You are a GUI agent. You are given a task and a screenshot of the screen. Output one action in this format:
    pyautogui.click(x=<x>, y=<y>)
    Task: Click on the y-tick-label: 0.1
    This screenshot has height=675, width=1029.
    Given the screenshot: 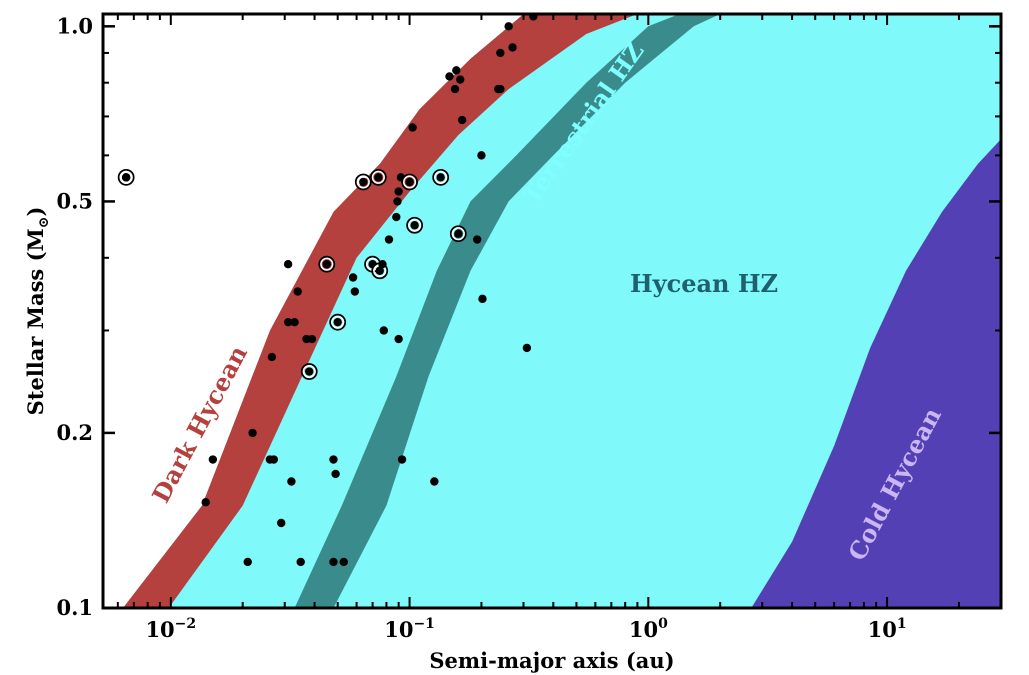 What is the action you would take?
    pyautogui.click(x=74, y=607)
    